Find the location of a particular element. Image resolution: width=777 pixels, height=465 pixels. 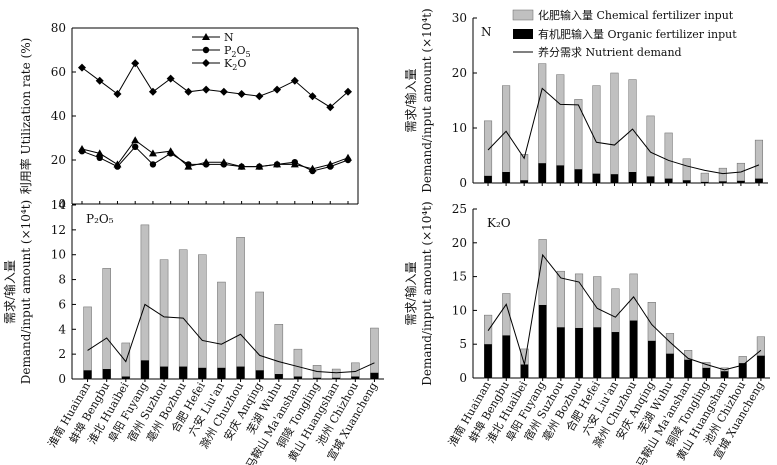

y-axis-label: 利用率 Utilization rate (%) is located at coordinates (25, 116).